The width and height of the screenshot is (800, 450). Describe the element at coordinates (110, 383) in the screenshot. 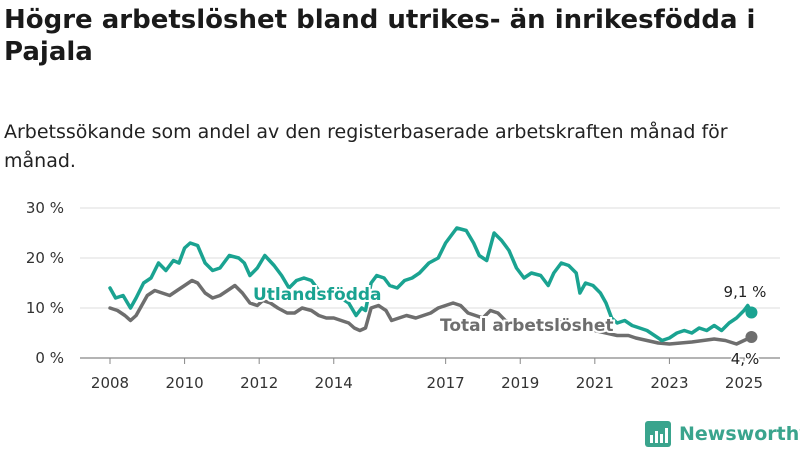

I see `x-tick-label: 2008` at that location.